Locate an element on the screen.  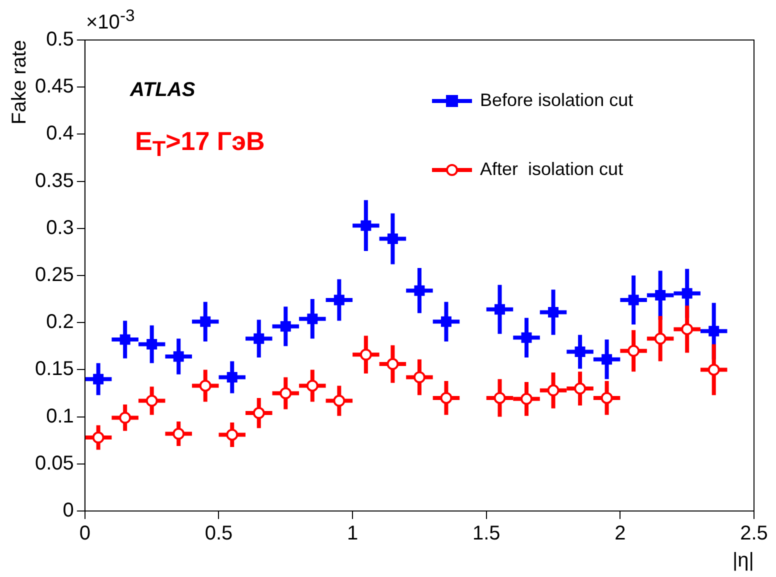
x-tick-label: 2.5 is located at coordinates (754, 533).